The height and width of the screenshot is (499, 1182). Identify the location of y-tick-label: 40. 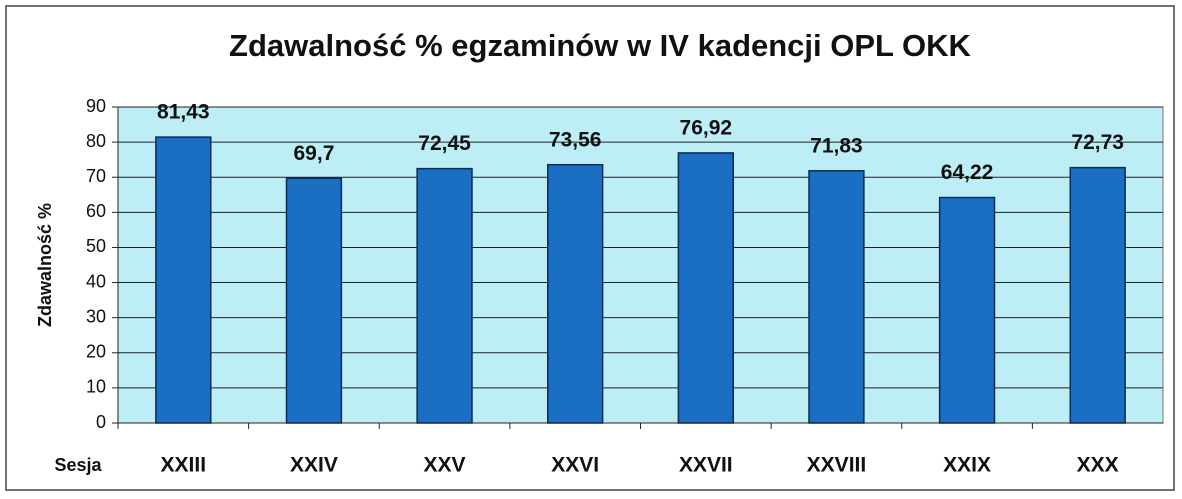
(96, 281).